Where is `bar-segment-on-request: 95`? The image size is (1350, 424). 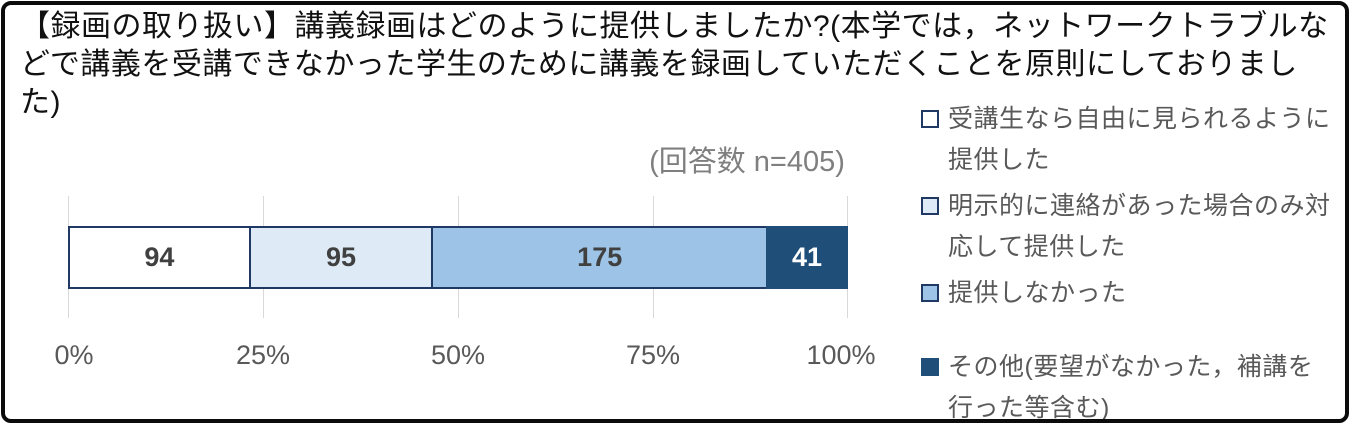 bar-segment-on-request: 95 is located at coordinates (341, 257).